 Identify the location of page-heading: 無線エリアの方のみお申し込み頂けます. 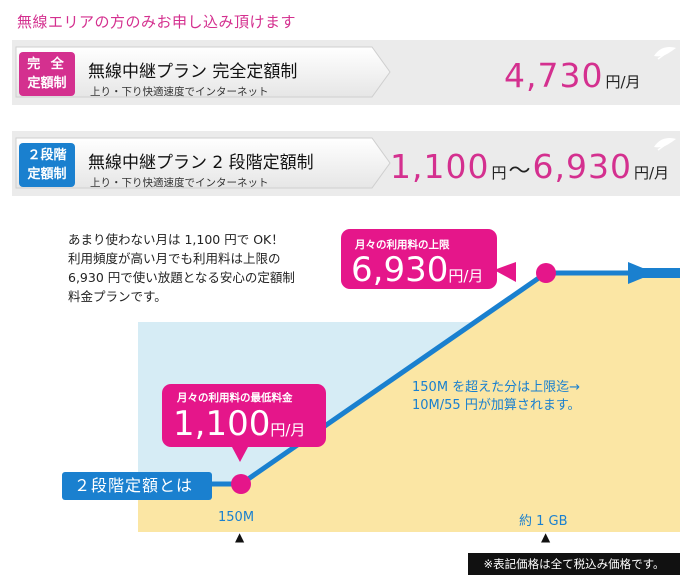
(157, 22).